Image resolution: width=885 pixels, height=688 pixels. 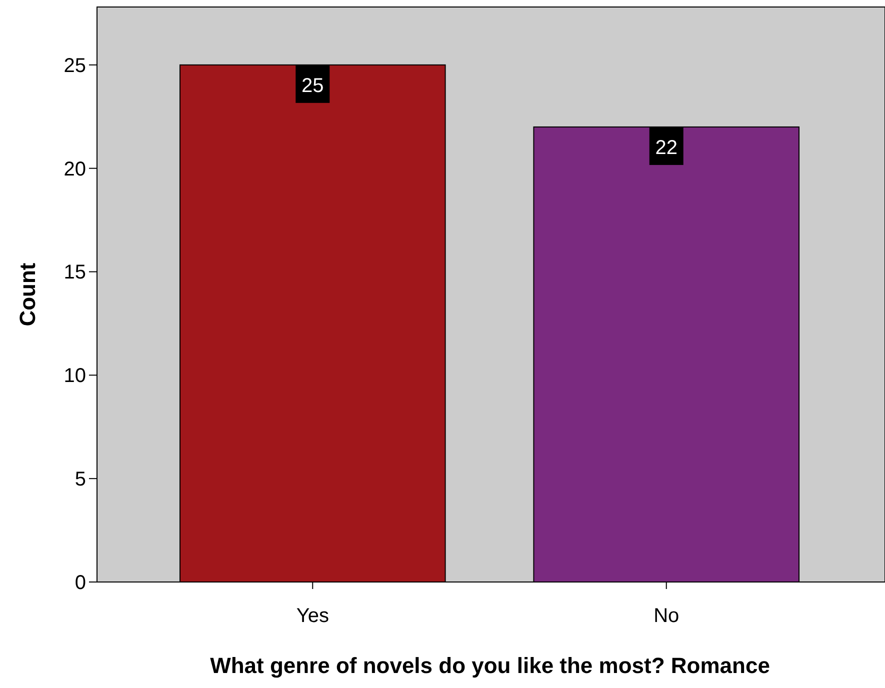 I want to click on x-tick-label: No, so click(x=667, y=616).